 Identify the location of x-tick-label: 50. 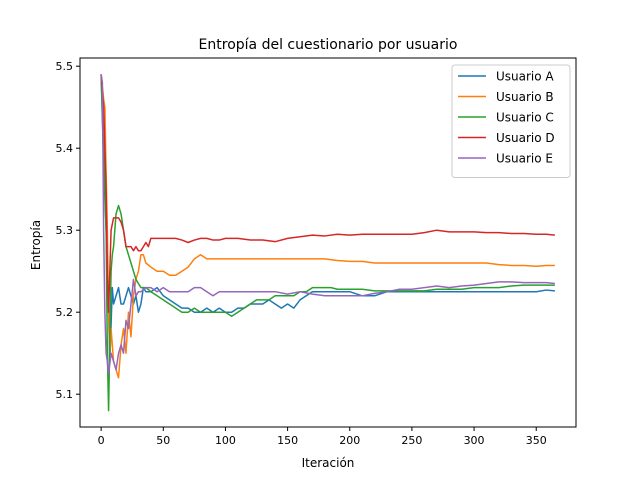
(163, 440).